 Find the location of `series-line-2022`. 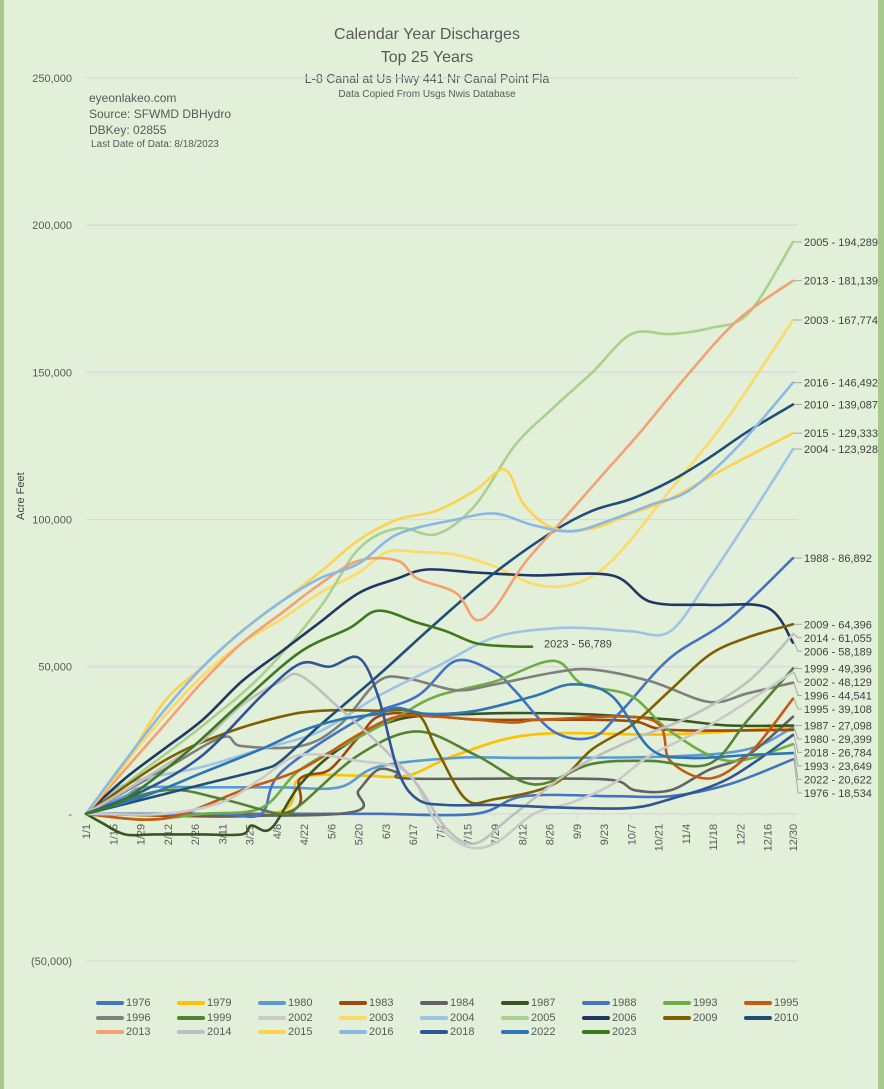

series-line-2022 is located at coordinates (439, 749).